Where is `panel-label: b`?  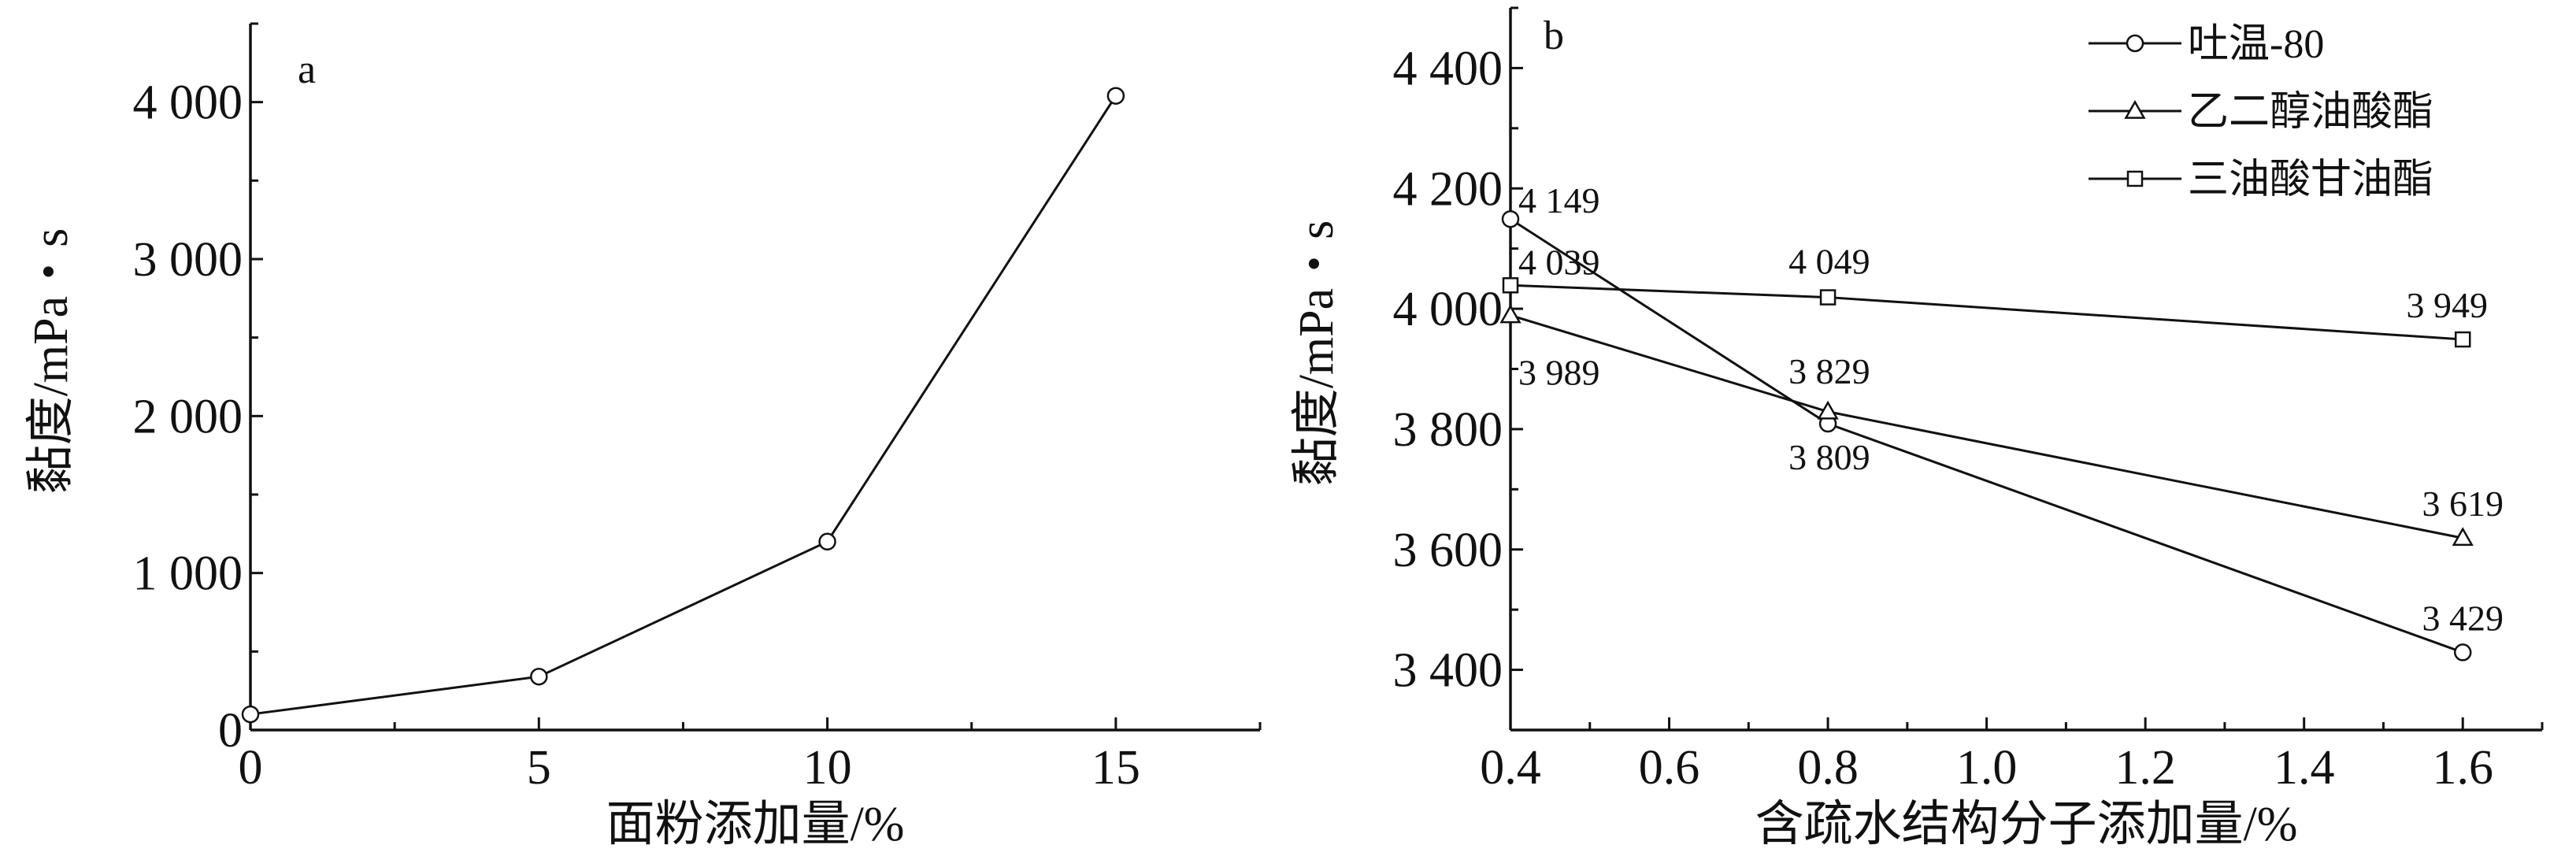 panel-label: b is located at coordinates (1554, 35).